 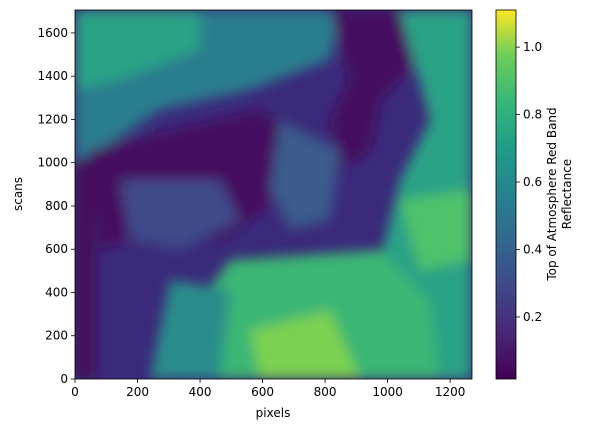 I want to click on y-tick-label: 400, so click(x=56, y=292).